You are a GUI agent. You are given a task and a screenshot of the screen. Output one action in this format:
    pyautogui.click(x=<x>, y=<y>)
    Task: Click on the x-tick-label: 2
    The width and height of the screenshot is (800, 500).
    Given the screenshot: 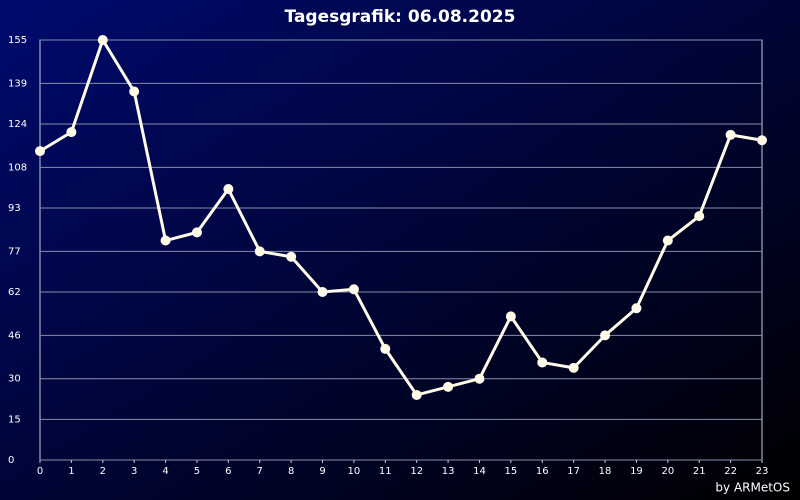 What is the action you would take?
    pyautogui.click(x=103, y=471)
    